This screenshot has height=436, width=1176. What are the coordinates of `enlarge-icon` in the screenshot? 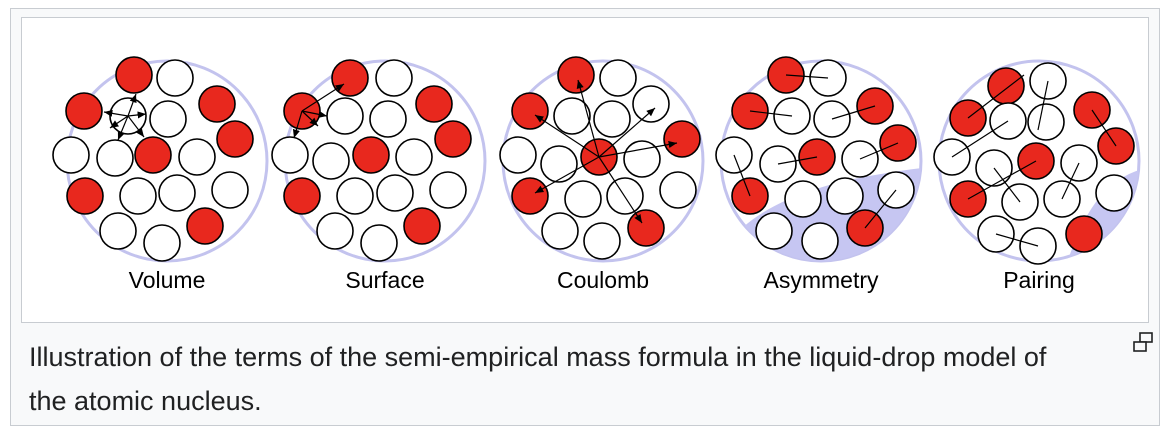 It's located at (1143, 343).